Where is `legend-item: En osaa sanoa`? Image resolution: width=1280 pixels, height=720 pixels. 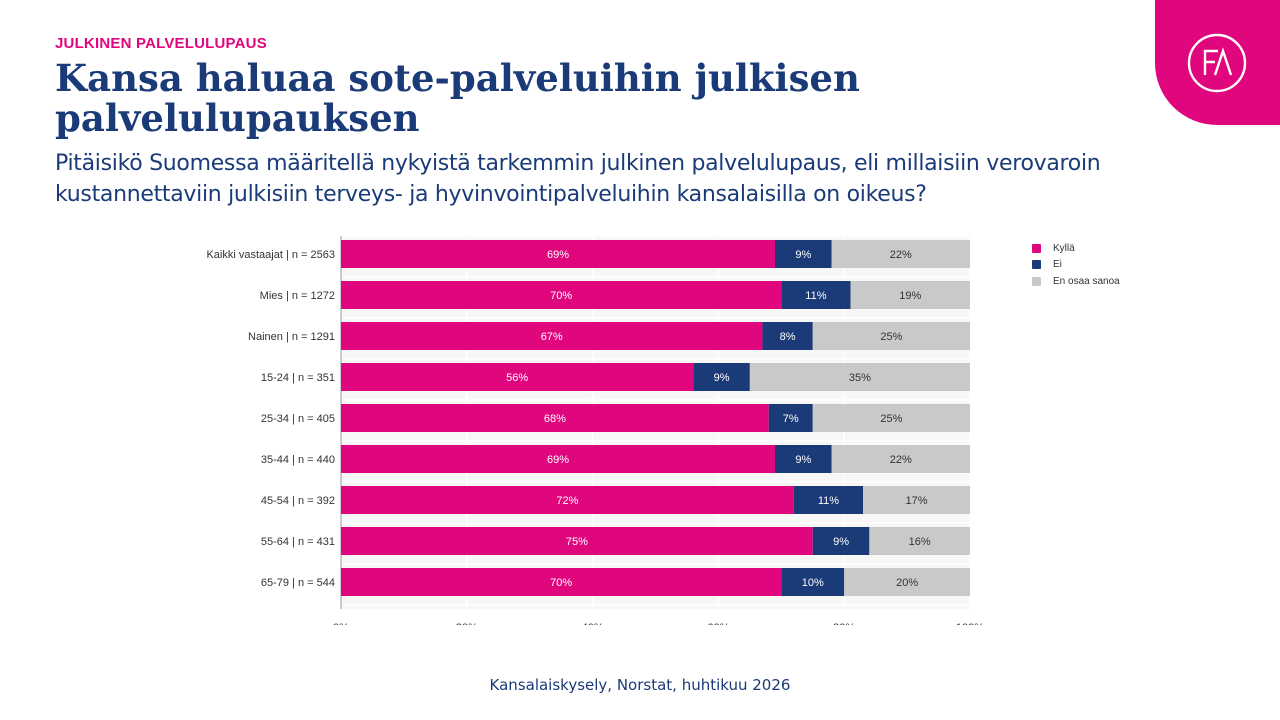 legend-item: En osaa sanoa is located at coordinates (1076, 281).